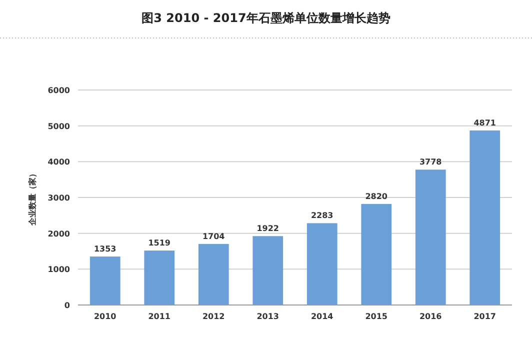  What do you see at coordinates (213, 316) in the screenshot?
I see `x-tick-label: 2012` at bounding box center [213, 316].